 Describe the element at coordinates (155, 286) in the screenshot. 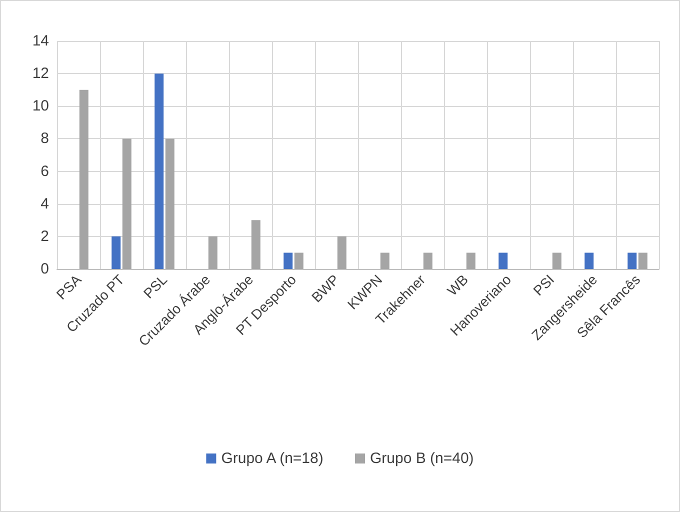

I see `x-tick-label: PSL` at that location.